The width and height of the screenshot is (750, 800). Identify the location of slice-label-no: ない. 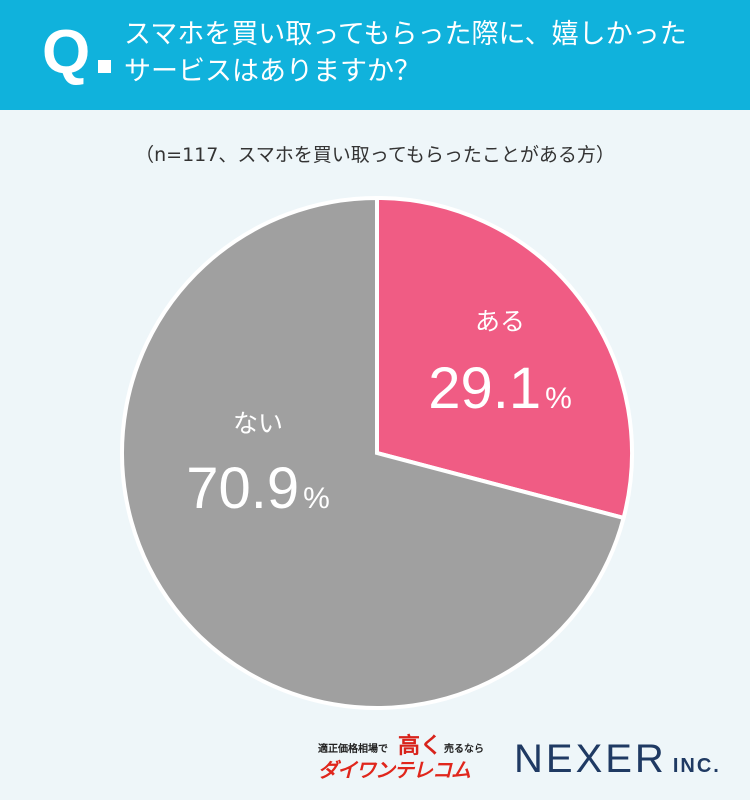
(258, 423).